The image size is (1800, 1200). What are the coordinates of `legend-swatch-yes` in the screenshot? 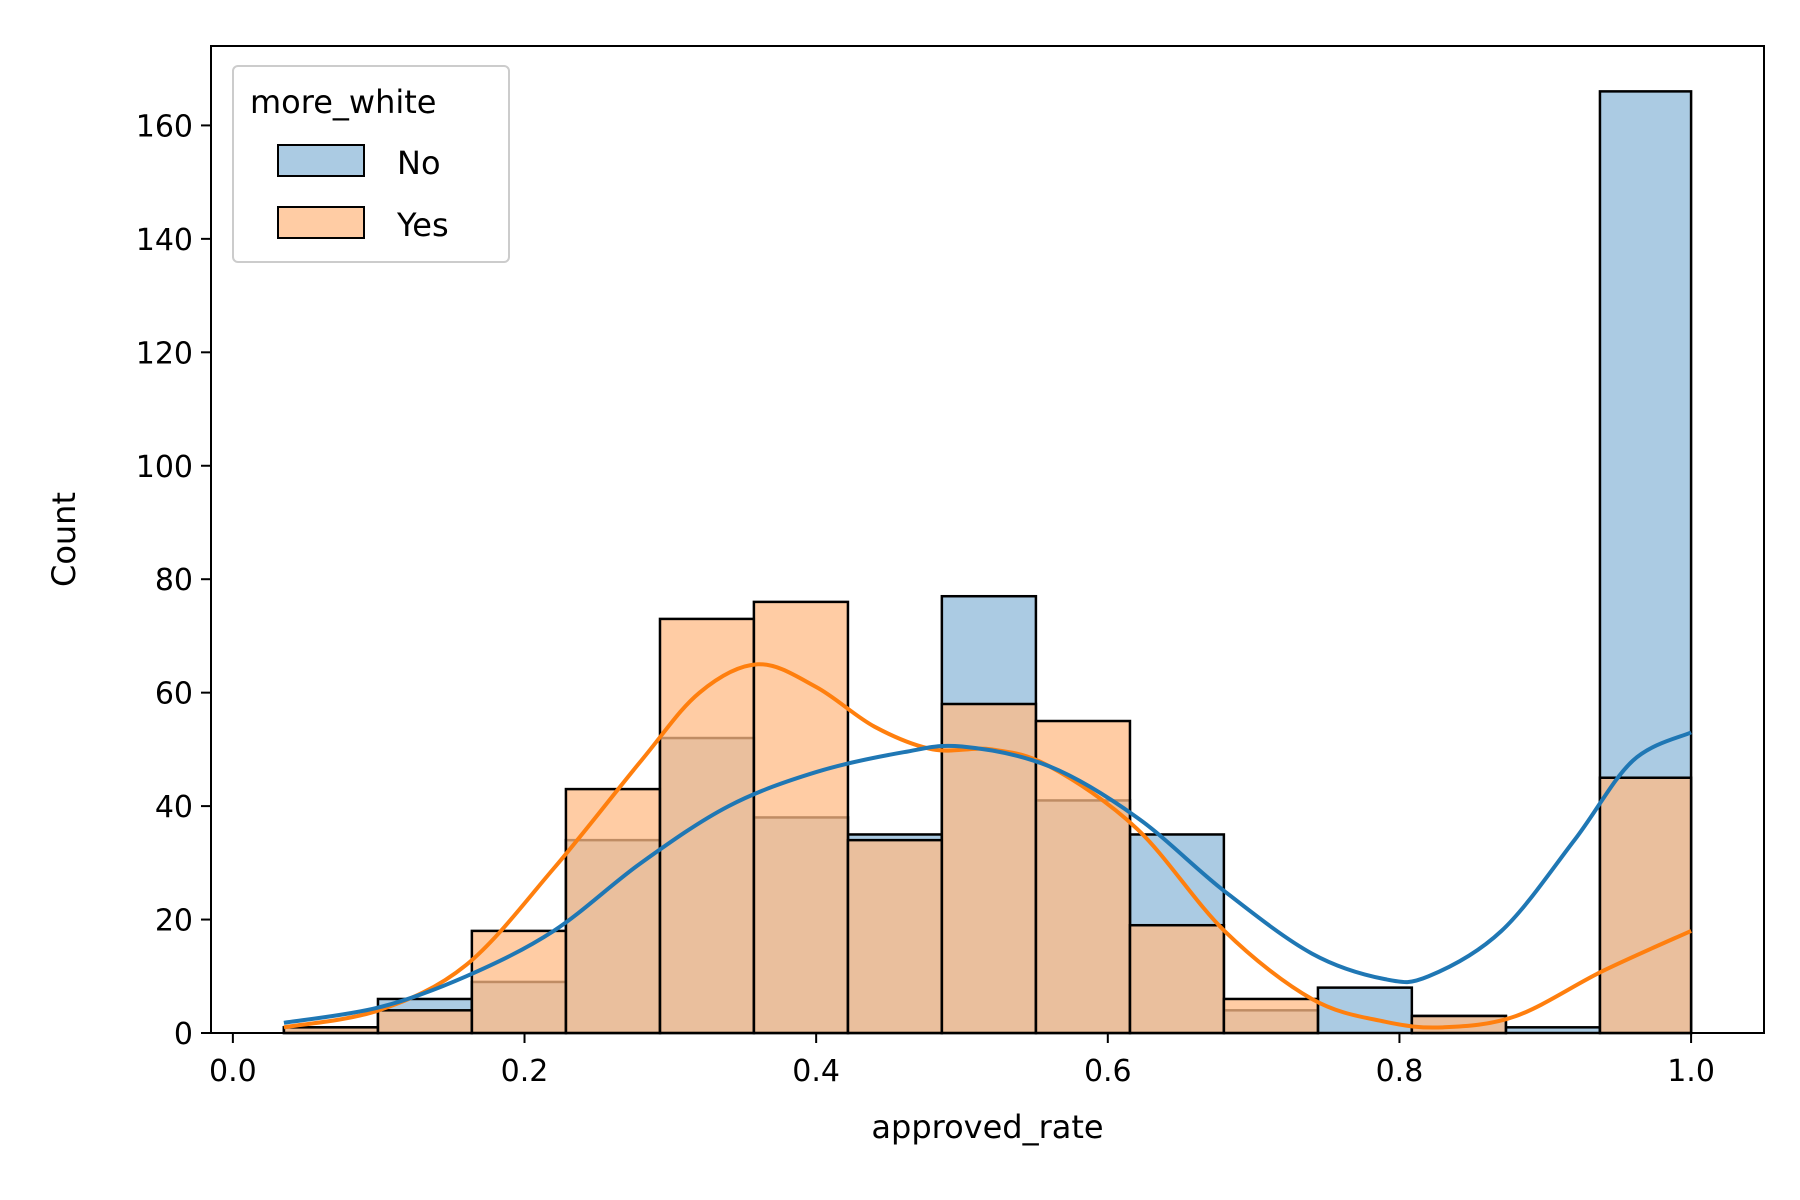 It's located at (321, 222).